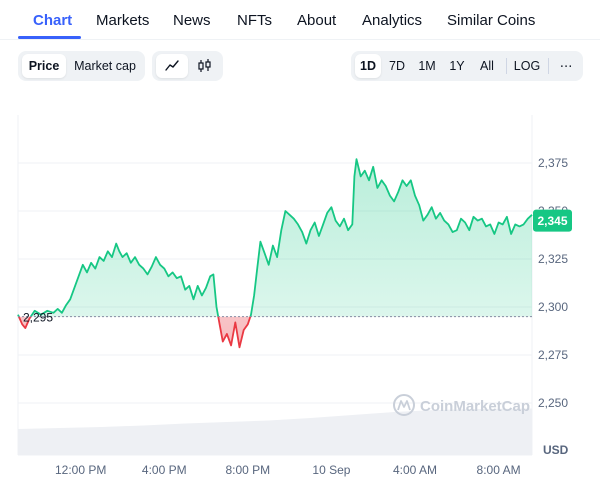 The image size is (600, 500). I want to click on current-price-badge, so click(552, 220).